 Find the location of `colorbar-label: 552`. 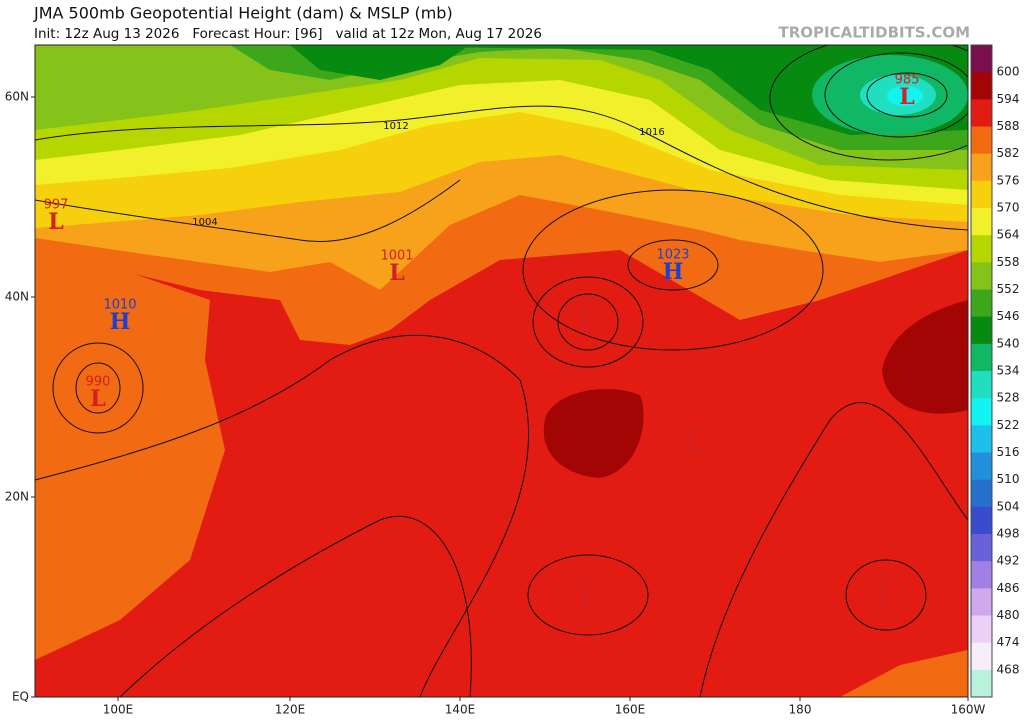

colorbar-label: 552 is located at coordinates (1008, 289).